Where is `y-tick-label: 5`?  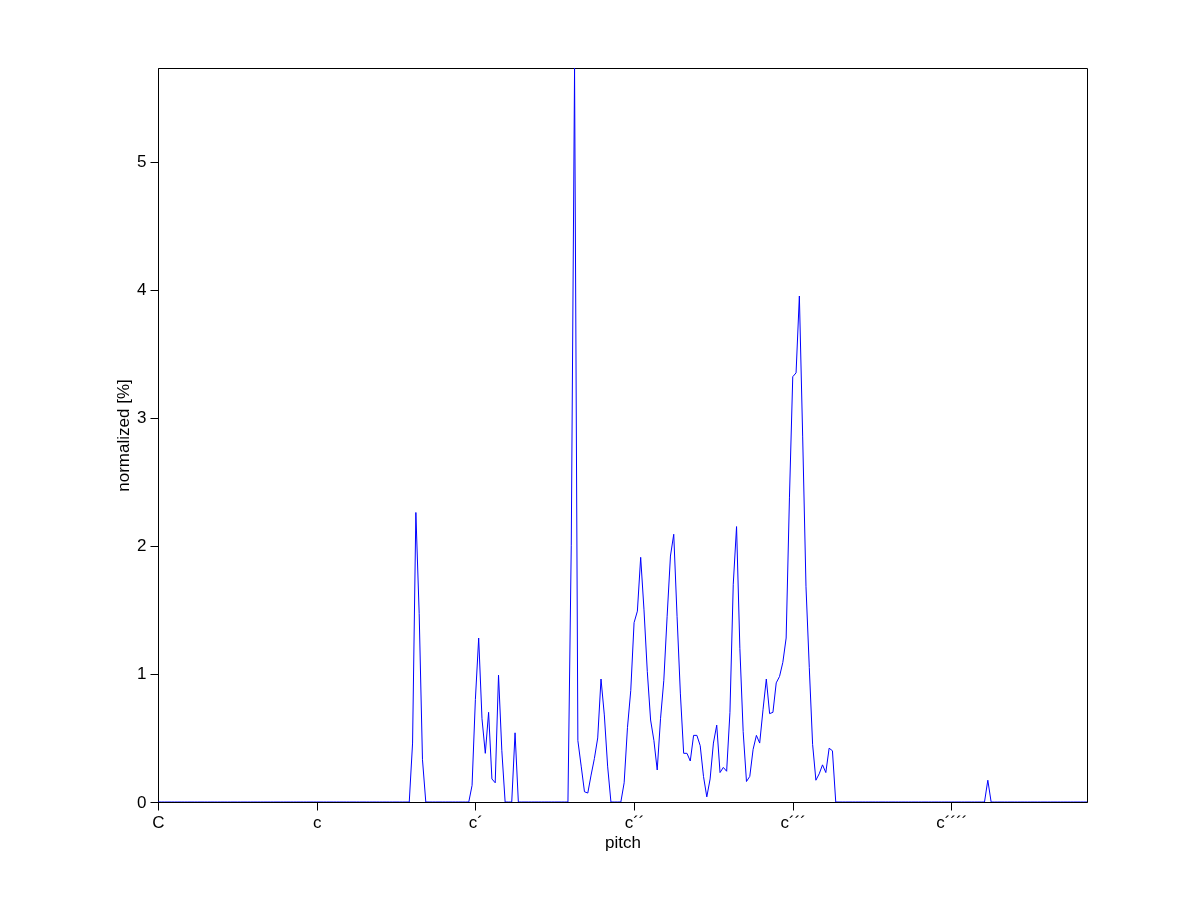 y-tick-label: 5 is located at coordinates (142, 162).